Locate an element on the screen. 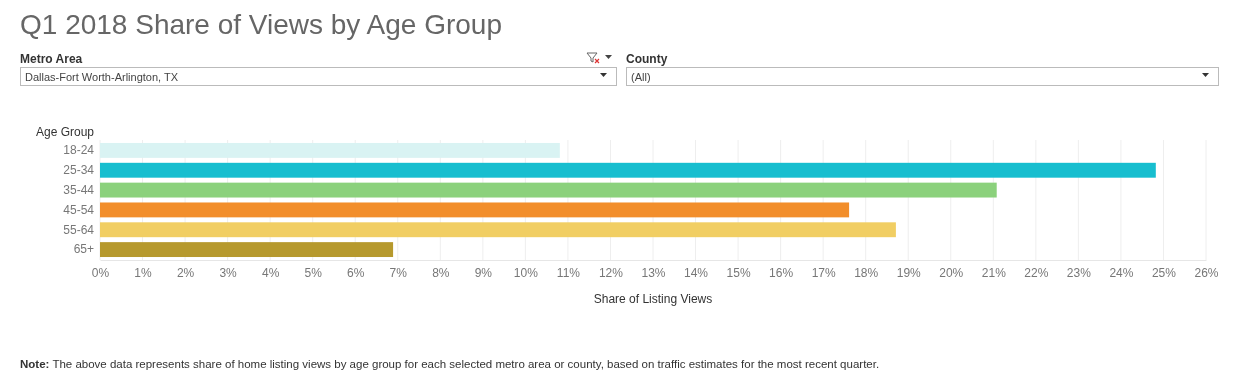 The image size is (1238, 382). x-tick-label: 7% is located at coordinates (398, 272).